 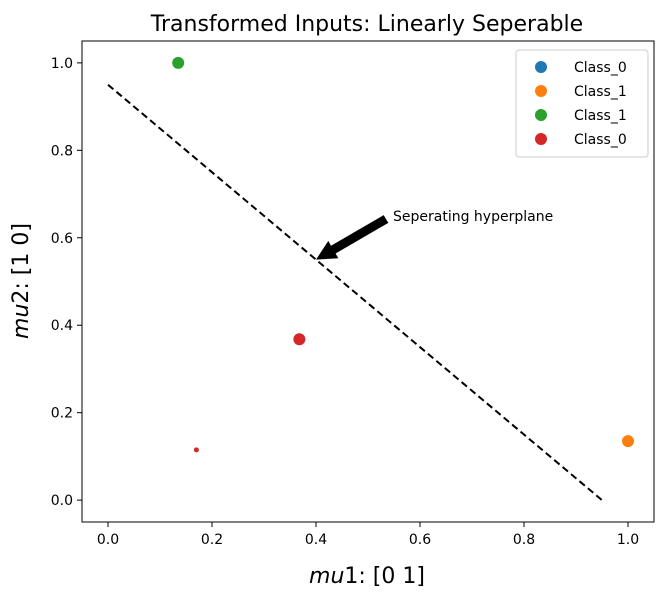 What do you see at coordinates (62, 239) in the screenshot?
I see `y-tick-label: 0.6` at bounding box center [62, 239].